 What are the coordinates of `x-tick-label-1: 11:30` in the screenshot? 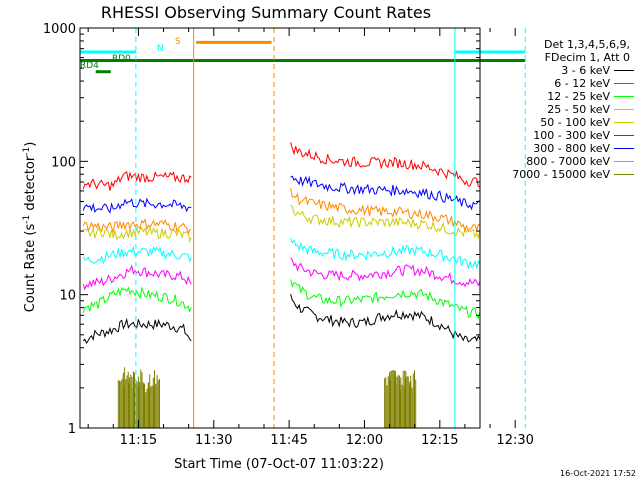 It's located at (213, 440).